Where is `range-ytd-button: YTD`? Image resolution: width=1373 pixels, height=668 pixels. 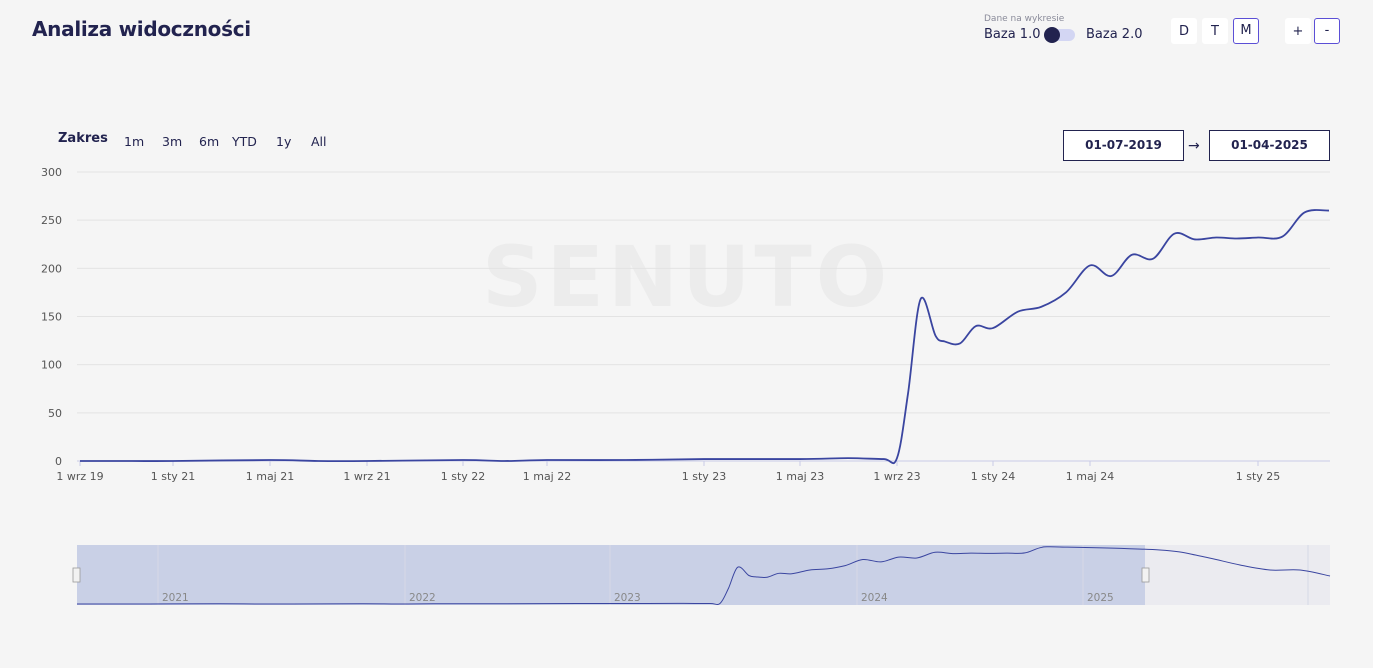
range-ytd-button: YTD is located at coordinates (244, 141).